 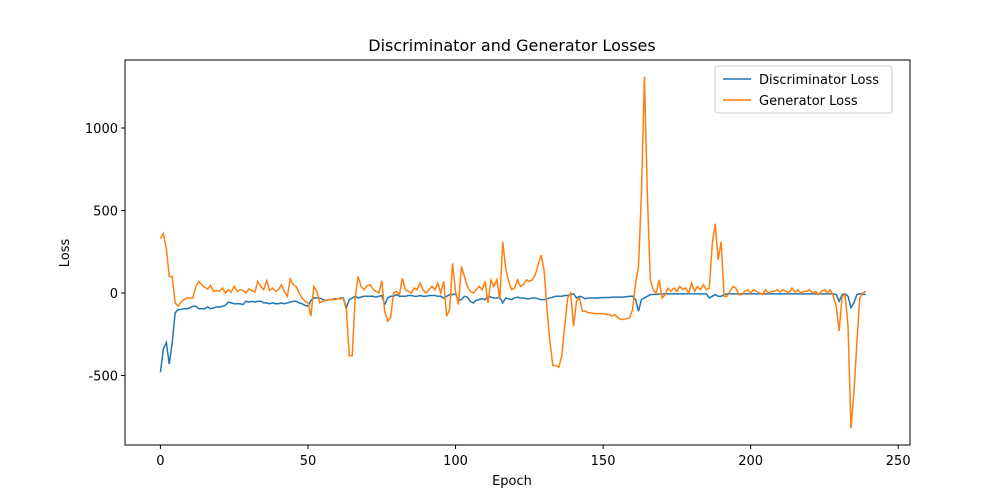 What do you see at coordinates (808, 101) in the screenshot?
I see `legend-label: Generator Loss` at bounding box center [808, 101].